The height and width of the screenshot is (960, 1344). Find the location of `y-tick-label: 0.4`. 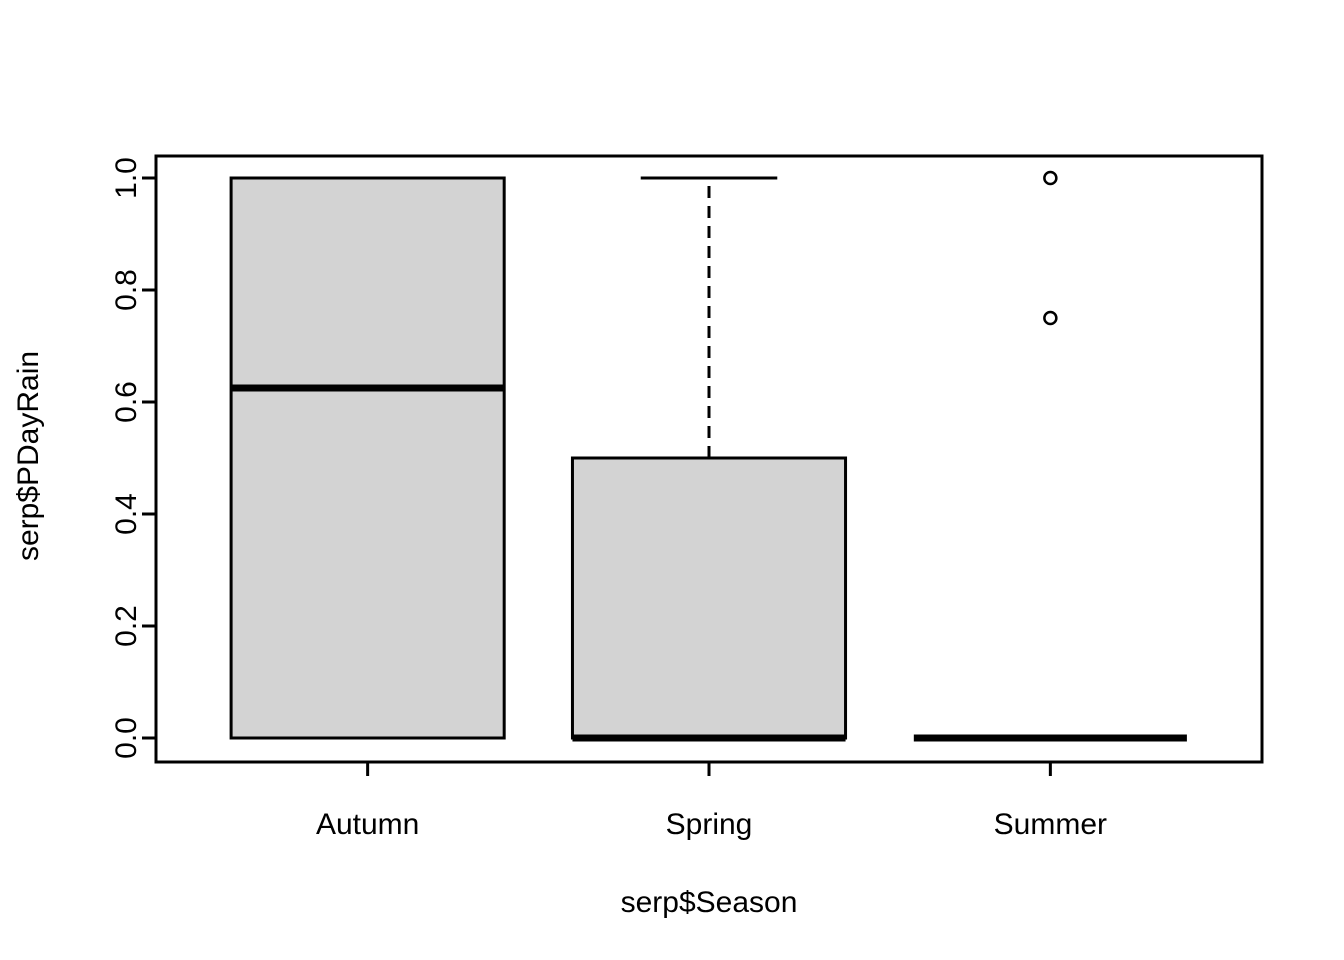

y-tick-label: 0.4 is located at coordinates (126, 514).